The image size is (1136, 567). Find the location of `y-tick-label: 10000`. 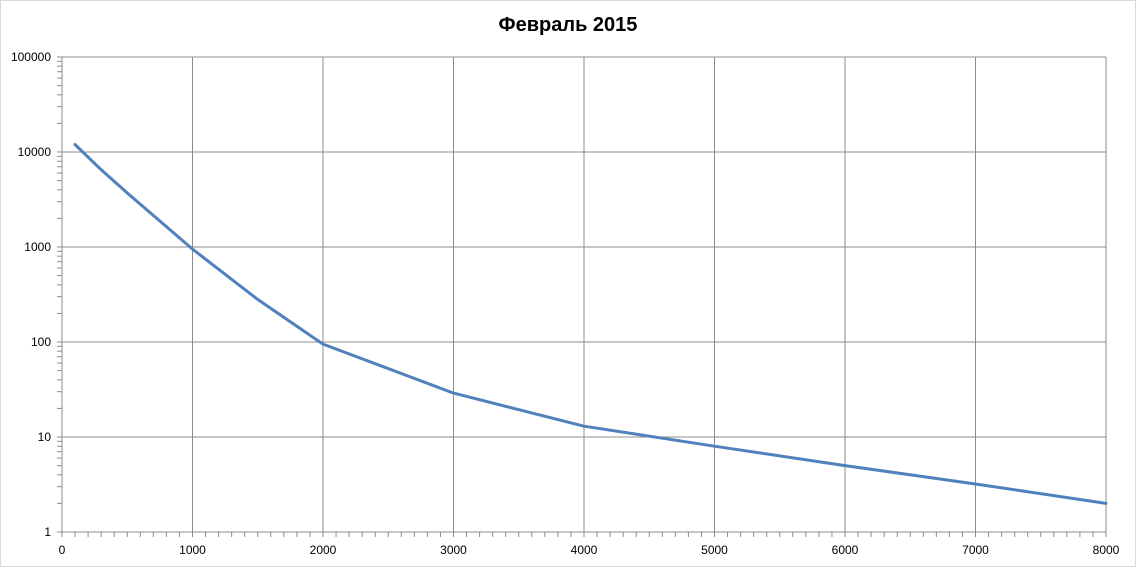

y-tick-label: 10000 is located at coordinates (35, 152).